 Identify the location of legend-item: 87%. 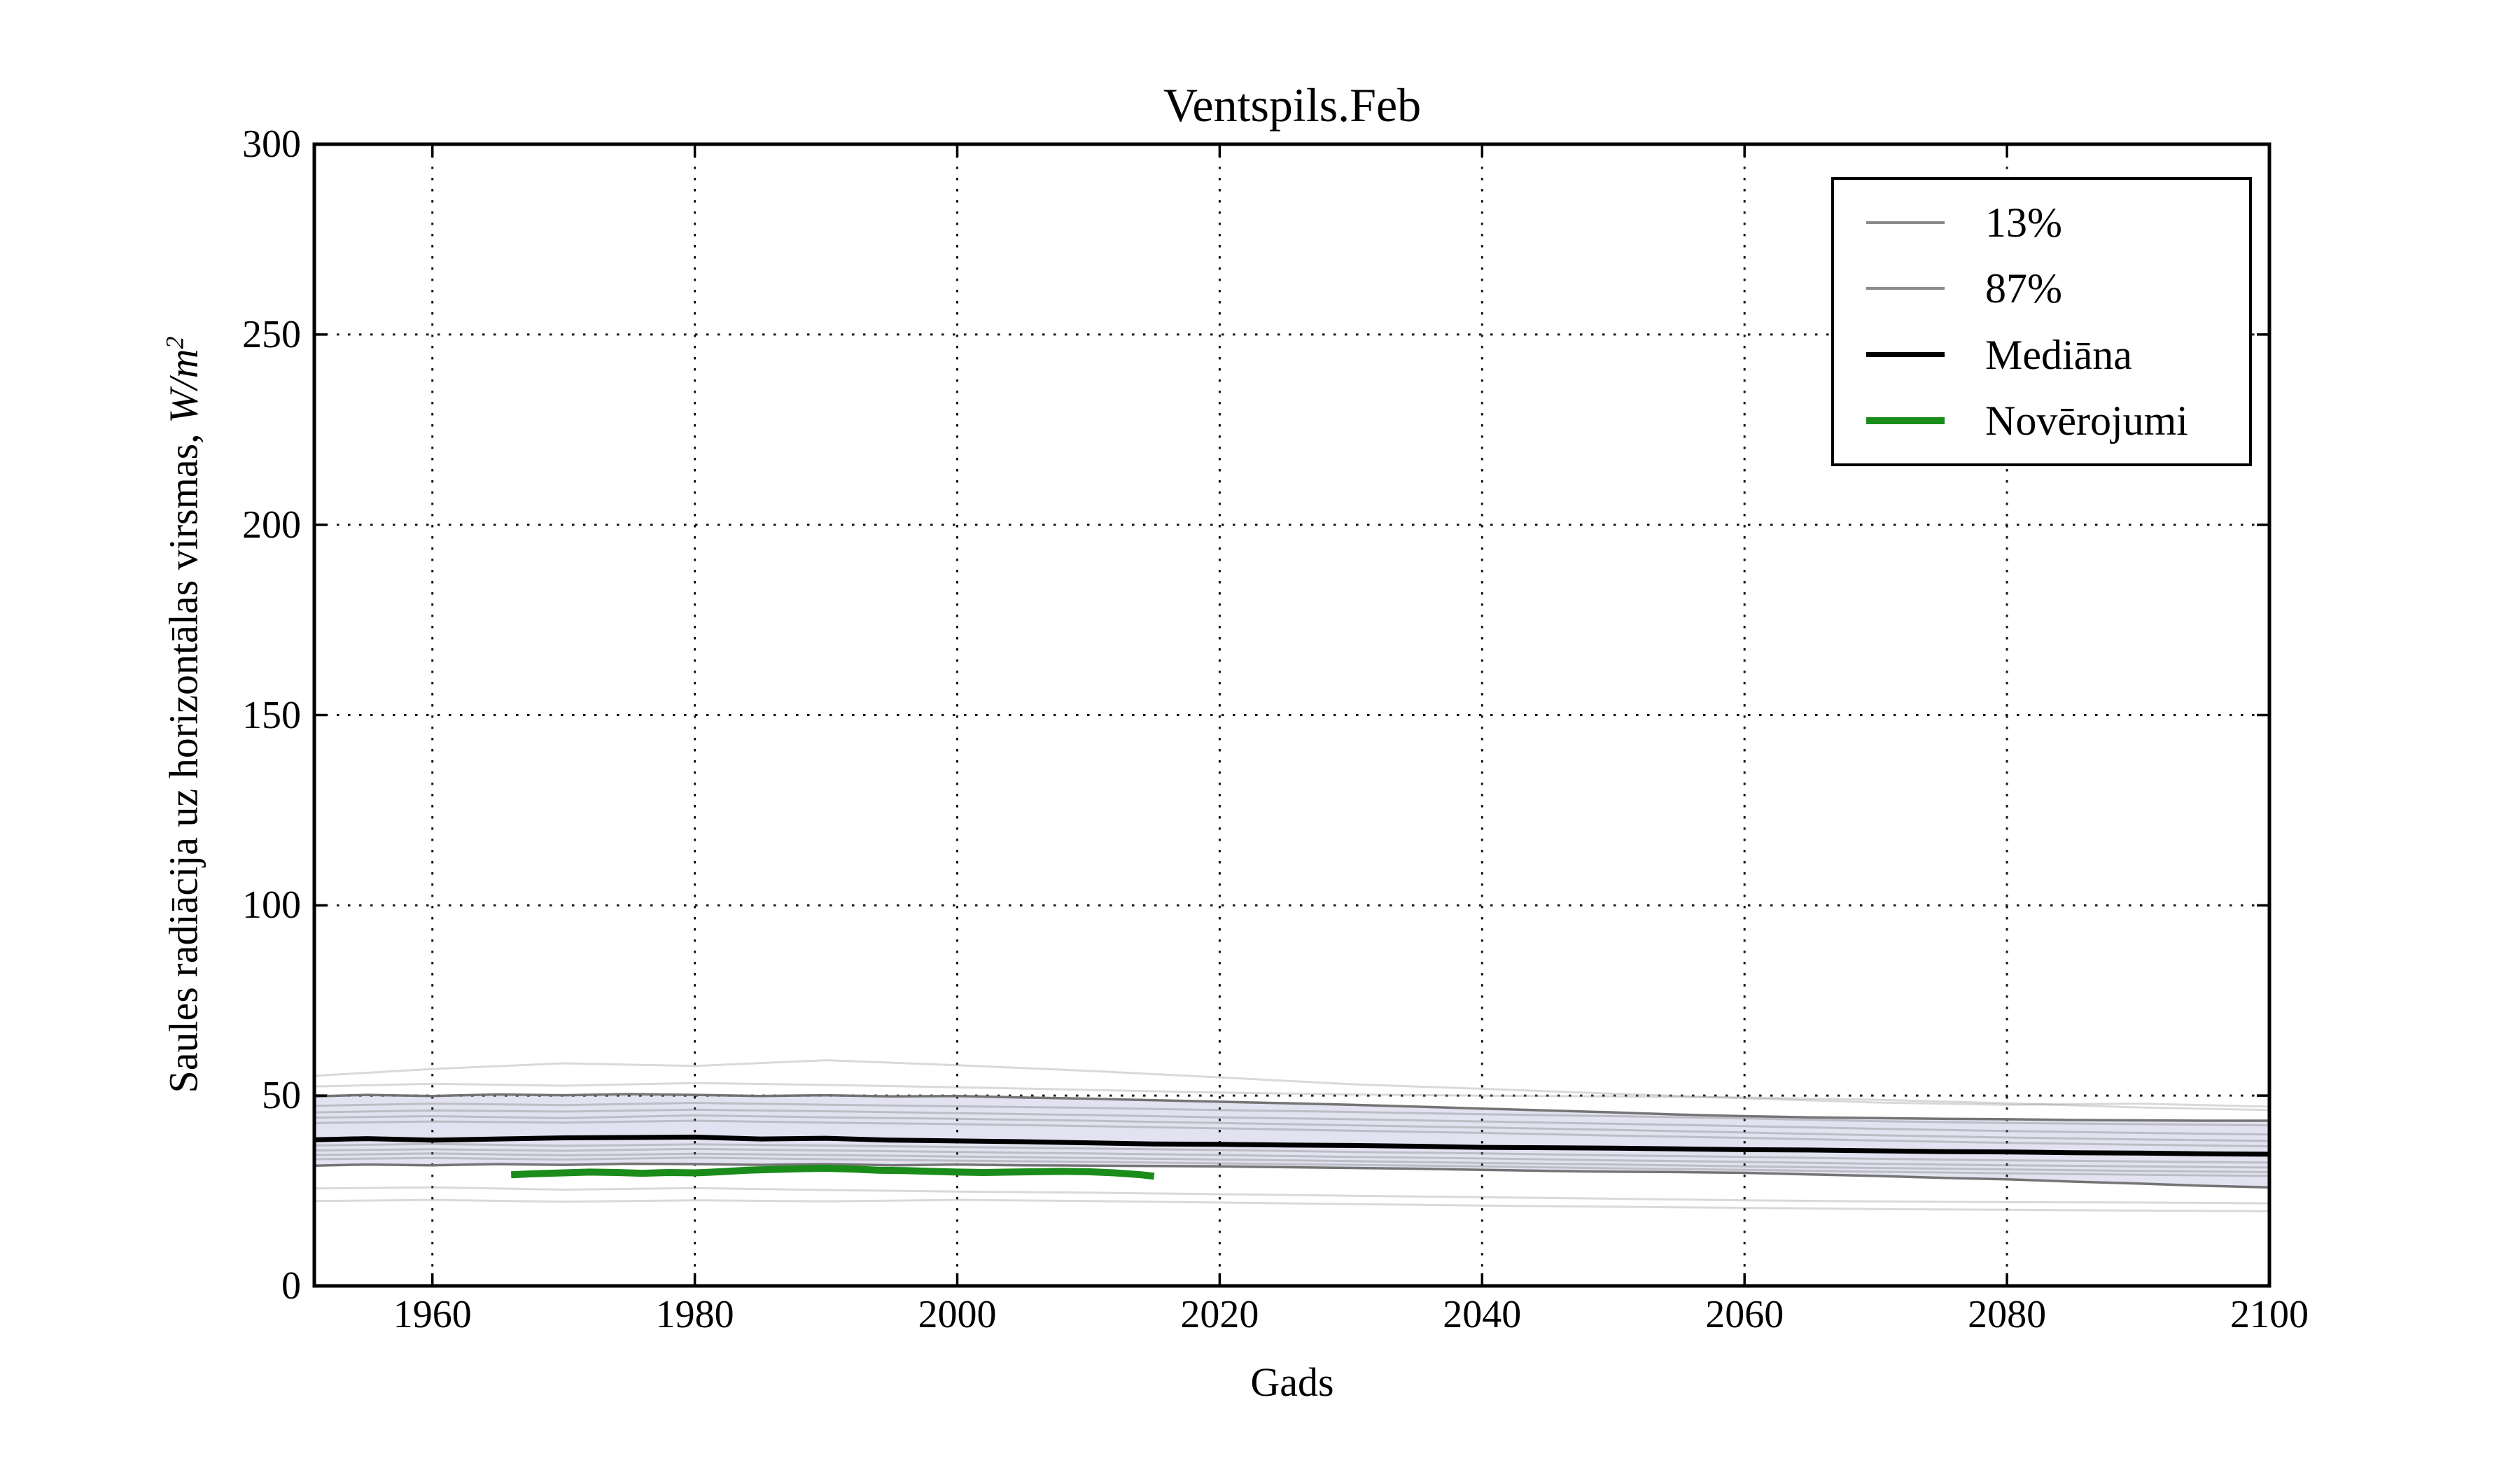
(2041, 288).